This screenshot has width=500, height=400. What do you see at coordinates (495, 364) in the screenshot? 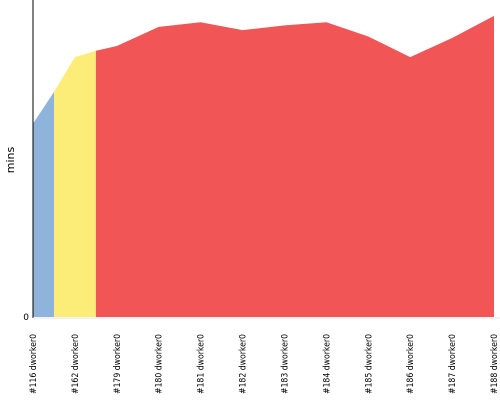
I see `x-tick-label: #188 dworker0` at bounding box center [495, 364].